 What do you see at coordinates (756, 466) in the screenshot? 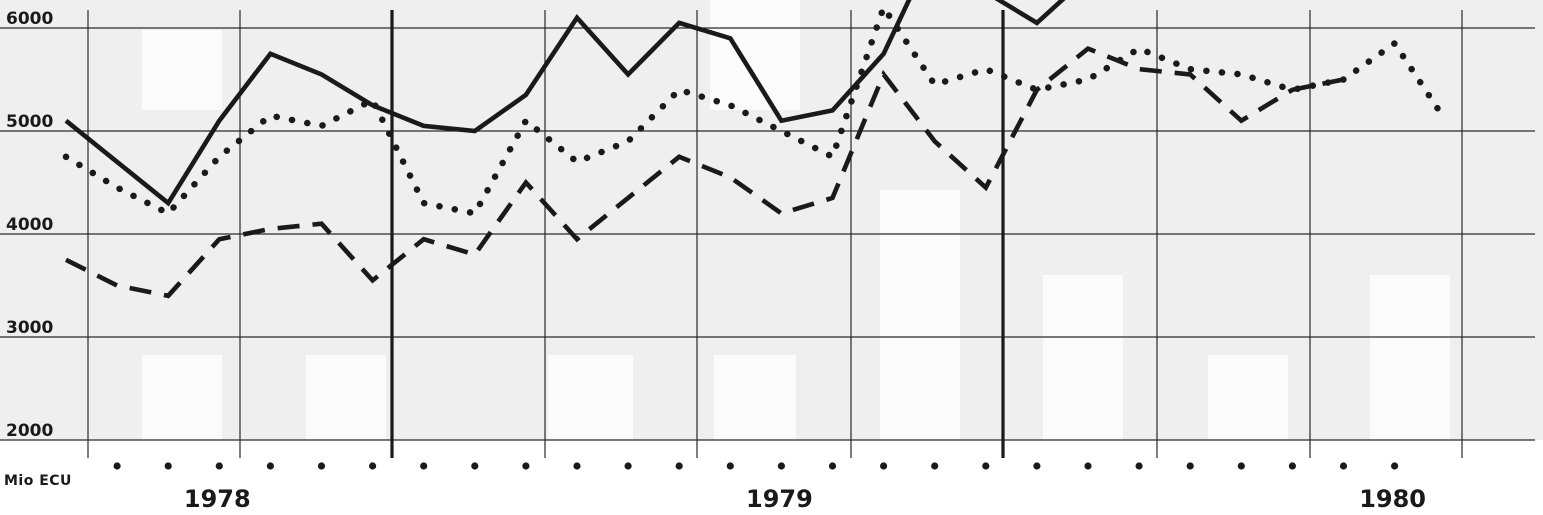
I see `month-markers` at bounding box center [756, 466].